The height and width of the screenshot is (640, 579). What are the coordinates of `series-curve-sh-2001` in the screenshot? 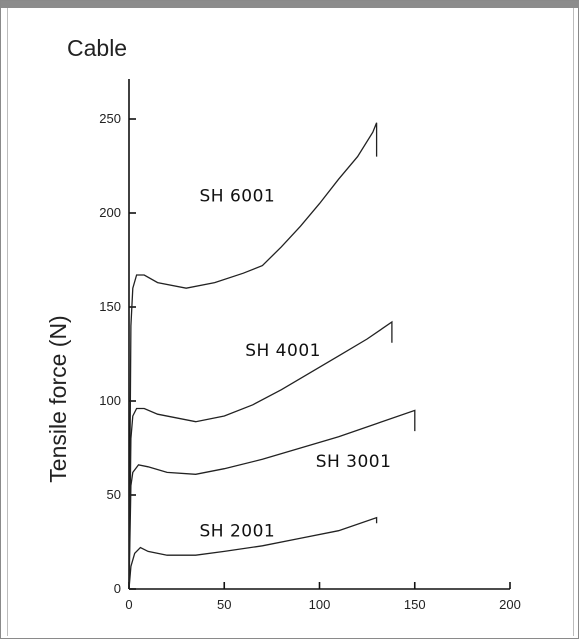 It's located at (253, 553).